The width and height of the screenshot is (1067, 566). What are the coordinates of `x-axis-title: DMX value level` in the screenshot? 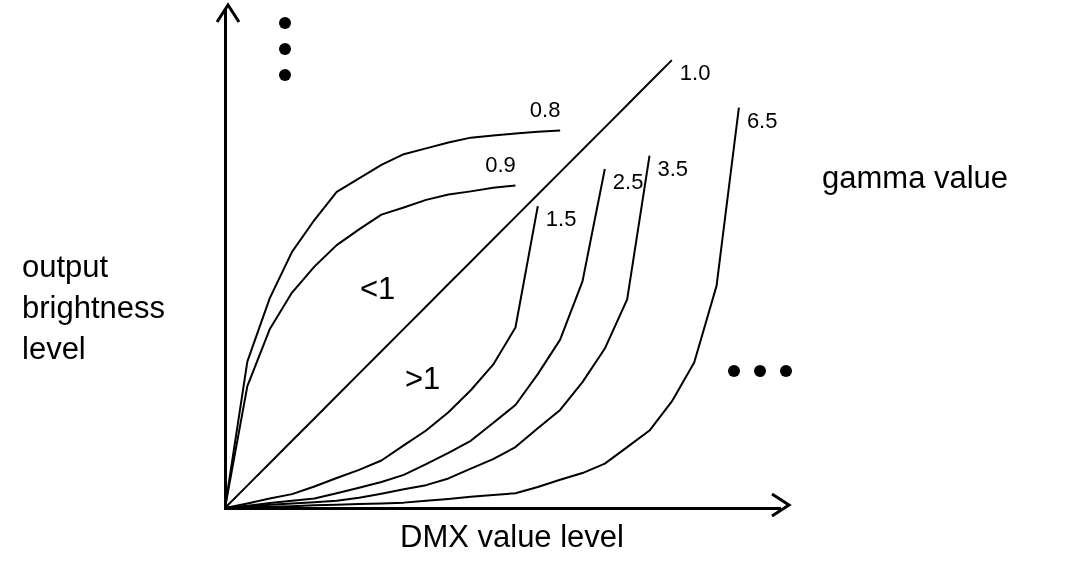 It's located at (512, 537).